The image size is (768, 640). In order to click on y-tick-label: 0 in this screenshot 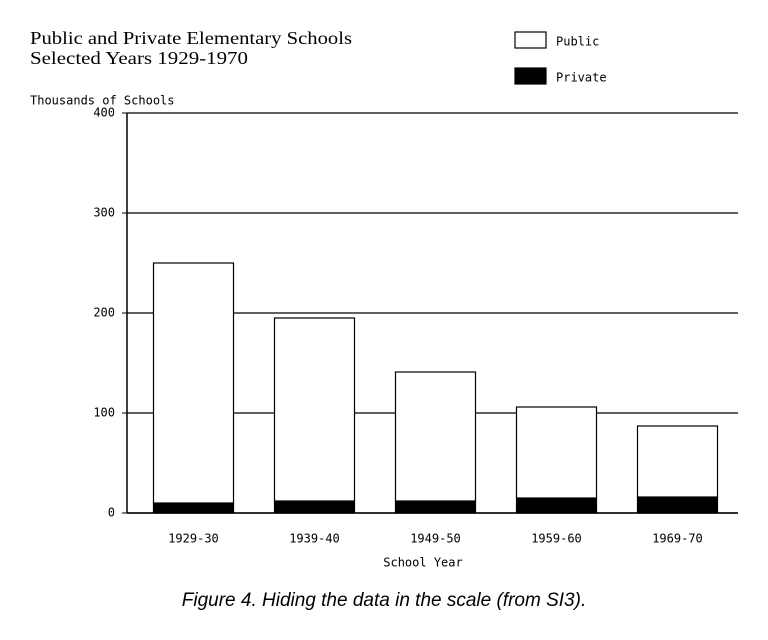, I will do `click(111, 513)`.